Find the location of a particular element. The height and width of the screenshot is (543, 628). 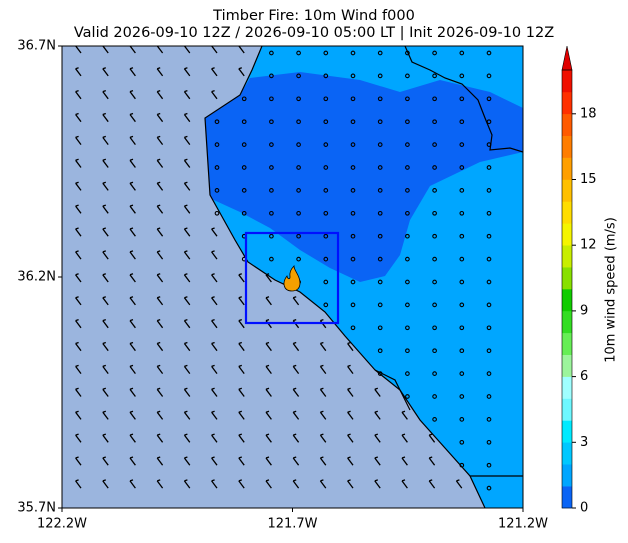

x-tick-label: 121.7W is located at coordinates (292, 524).